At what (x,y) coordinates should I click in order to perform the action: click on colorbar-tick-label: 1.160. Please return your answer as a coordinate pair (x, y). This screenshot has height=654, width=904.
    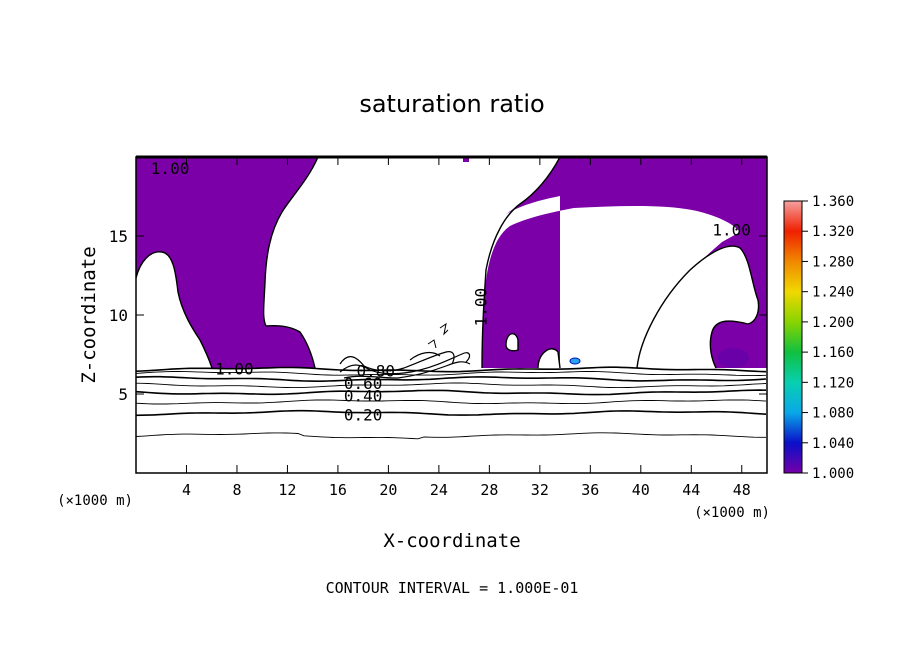
    Looking at the image, I should click on (833, 353).